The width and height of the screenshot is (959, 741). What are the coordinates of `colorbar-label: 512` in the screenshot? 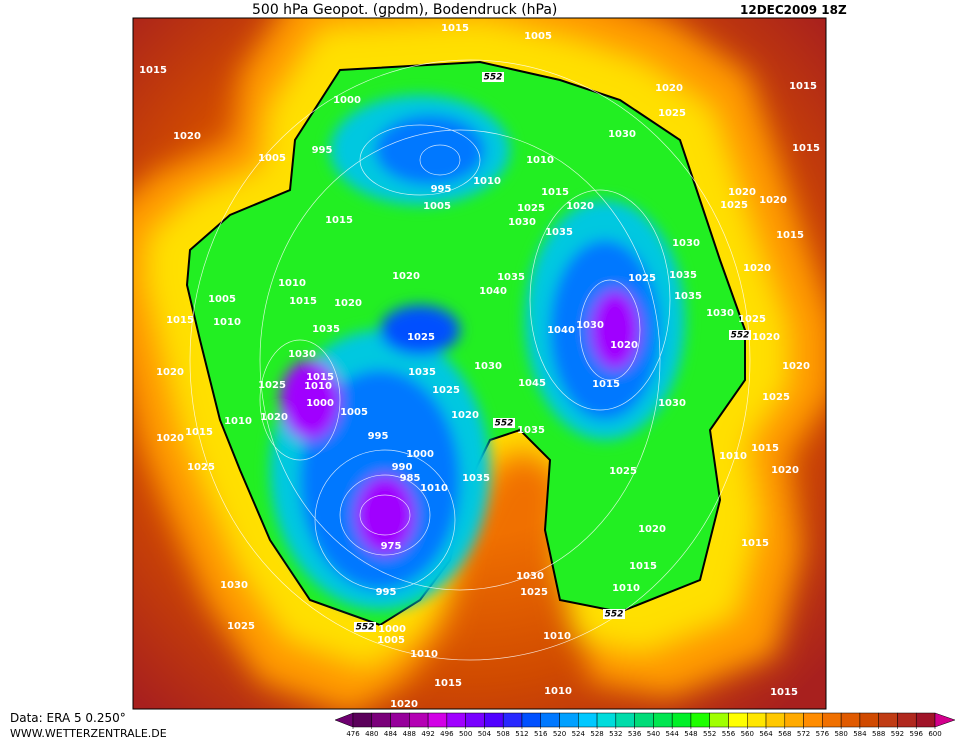 It's located at (521, 734).